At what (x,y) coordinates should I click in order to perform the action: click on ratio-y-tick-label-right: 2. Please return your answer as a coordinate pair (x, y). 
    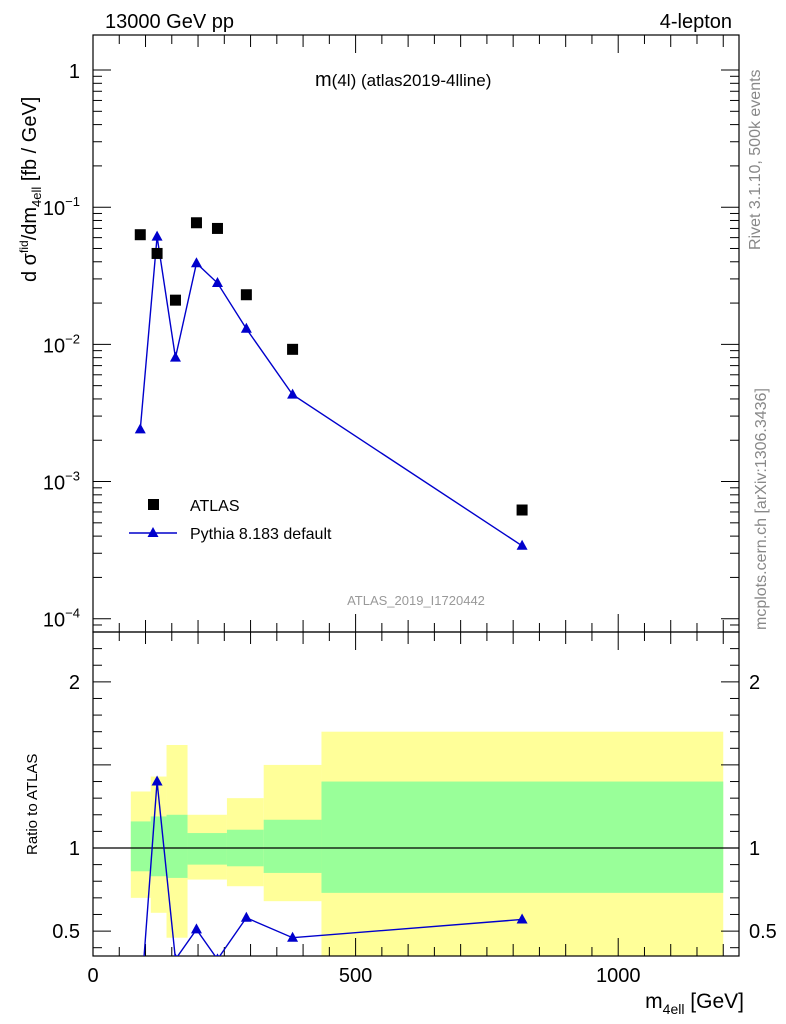
    Looking at the image, I should click on (754, 683).